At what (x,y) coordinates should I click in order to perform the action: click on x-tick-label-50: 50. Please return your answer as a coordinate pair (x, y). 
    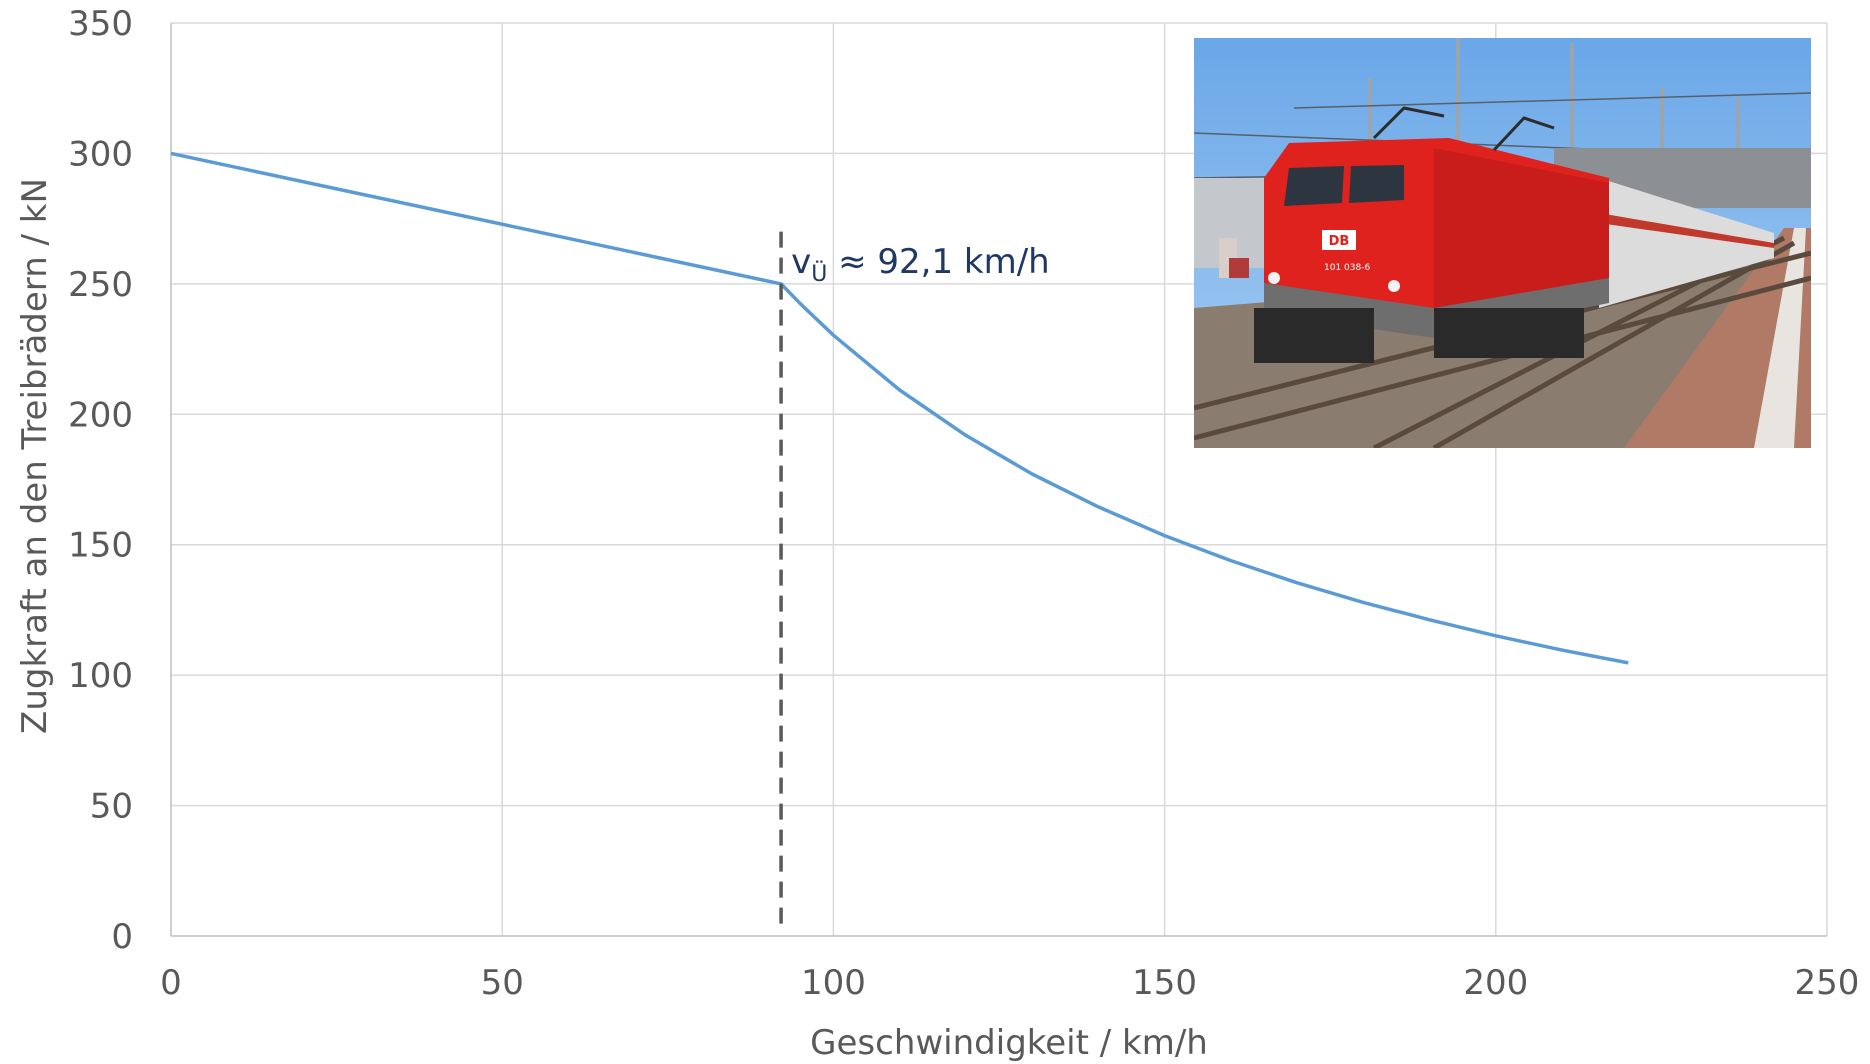
    Looking at the image, I should click on (502, 983).